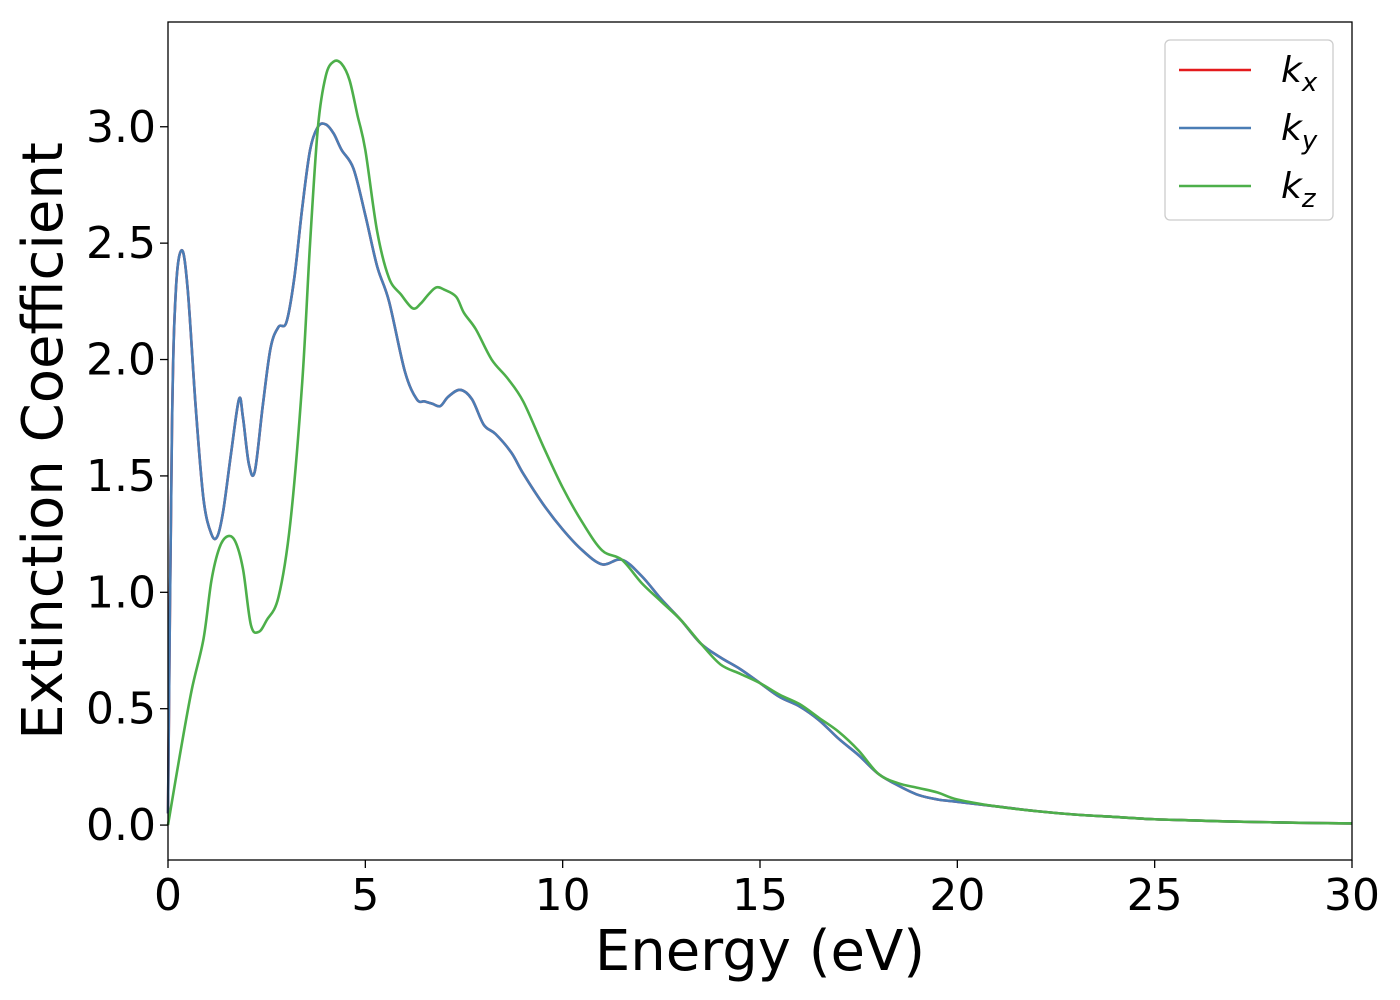 The image size is (1400, 1000). What do you see at coordinates (121, 127) in the screenshot?
I see `y-tick-label: 3.0` at bounding box center [121, 127].